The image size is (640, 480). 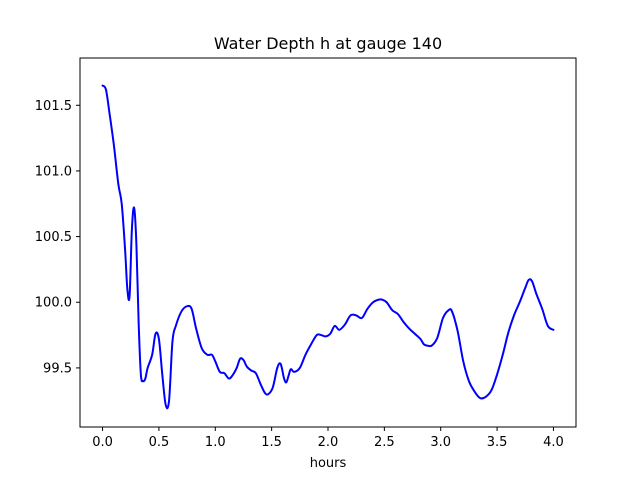 I want to click on x-tick-label: 1.0, so click(x=215, y=442).